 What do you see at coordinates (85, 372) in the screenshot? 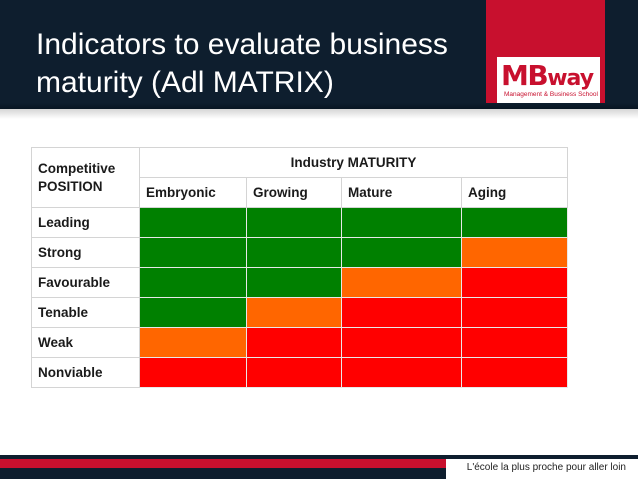
I see `row-label: Nonviable` at bounding box center [85, 372].